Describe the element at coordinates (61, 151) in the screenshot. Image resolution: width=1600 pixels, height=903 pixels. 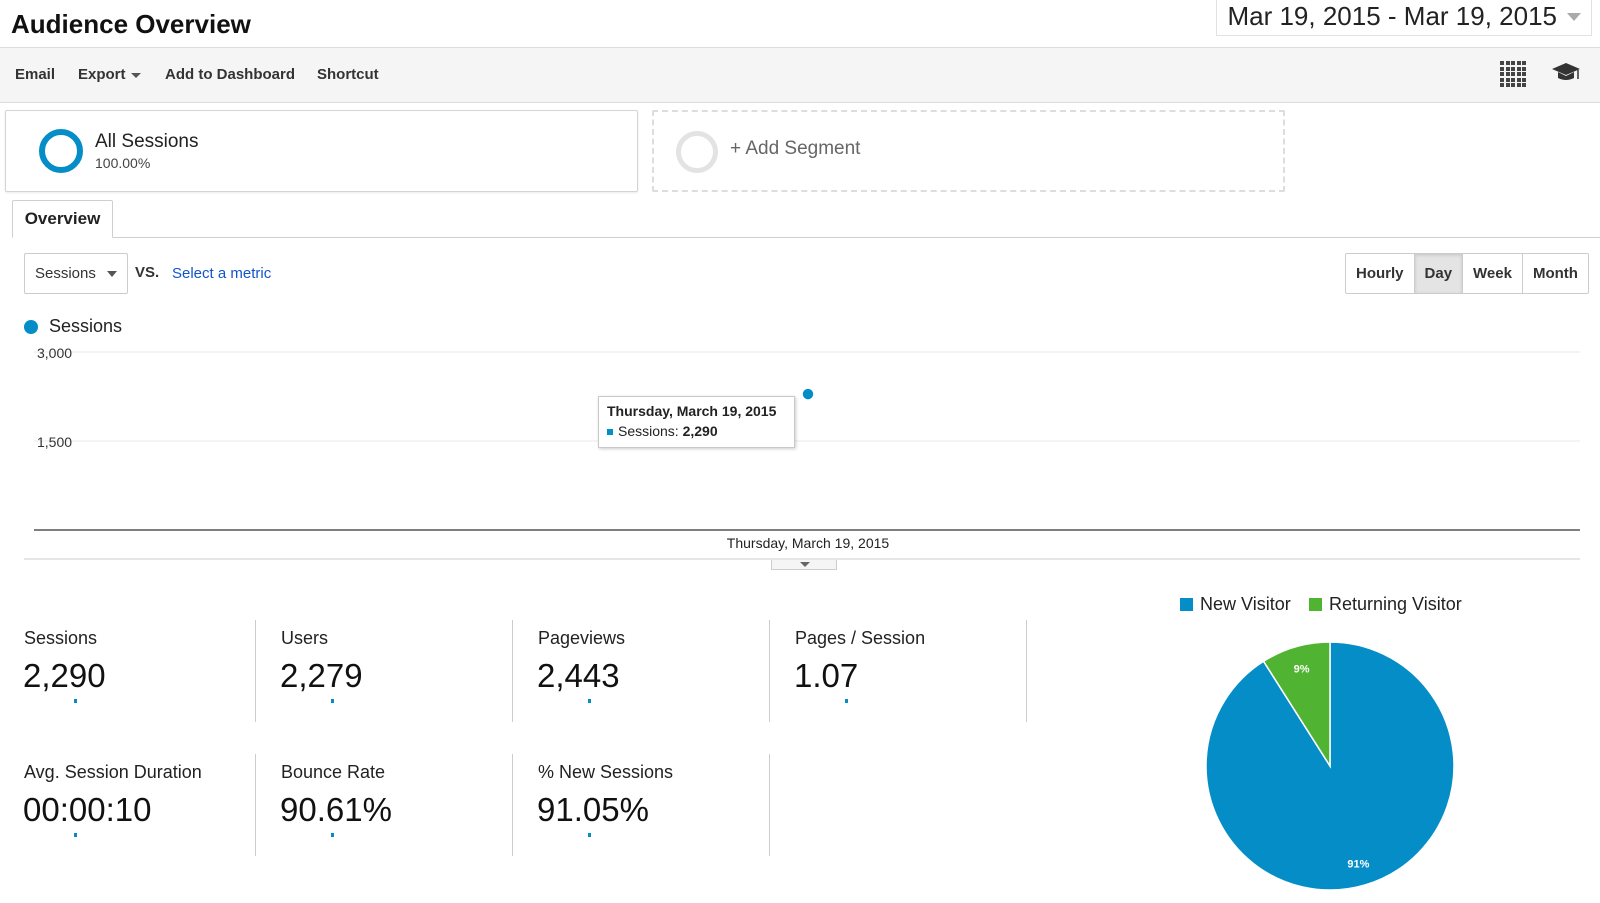
I see `segment-ring-icon` at that location.